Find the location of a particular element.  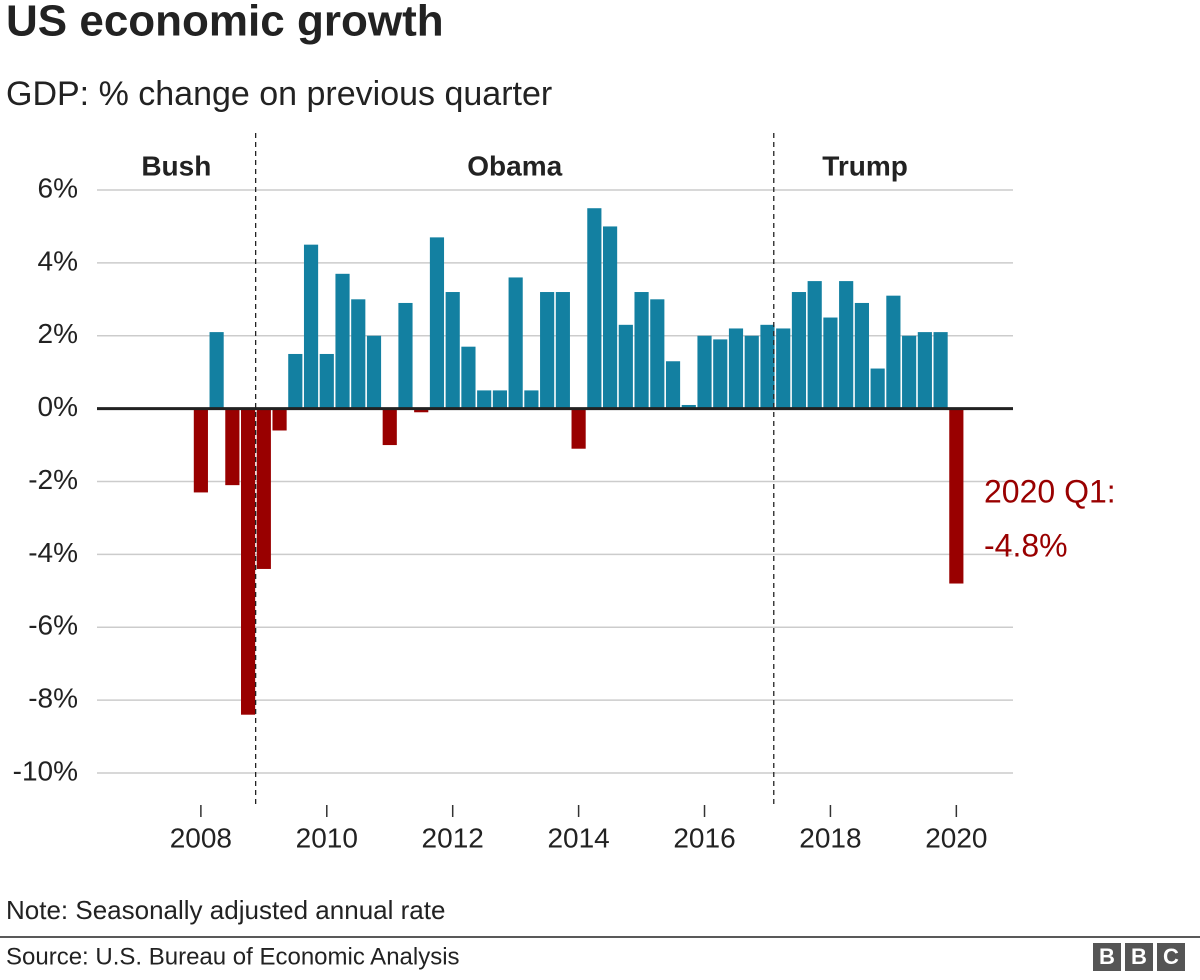

period-label: Obama is located at coordinates (514, 165).